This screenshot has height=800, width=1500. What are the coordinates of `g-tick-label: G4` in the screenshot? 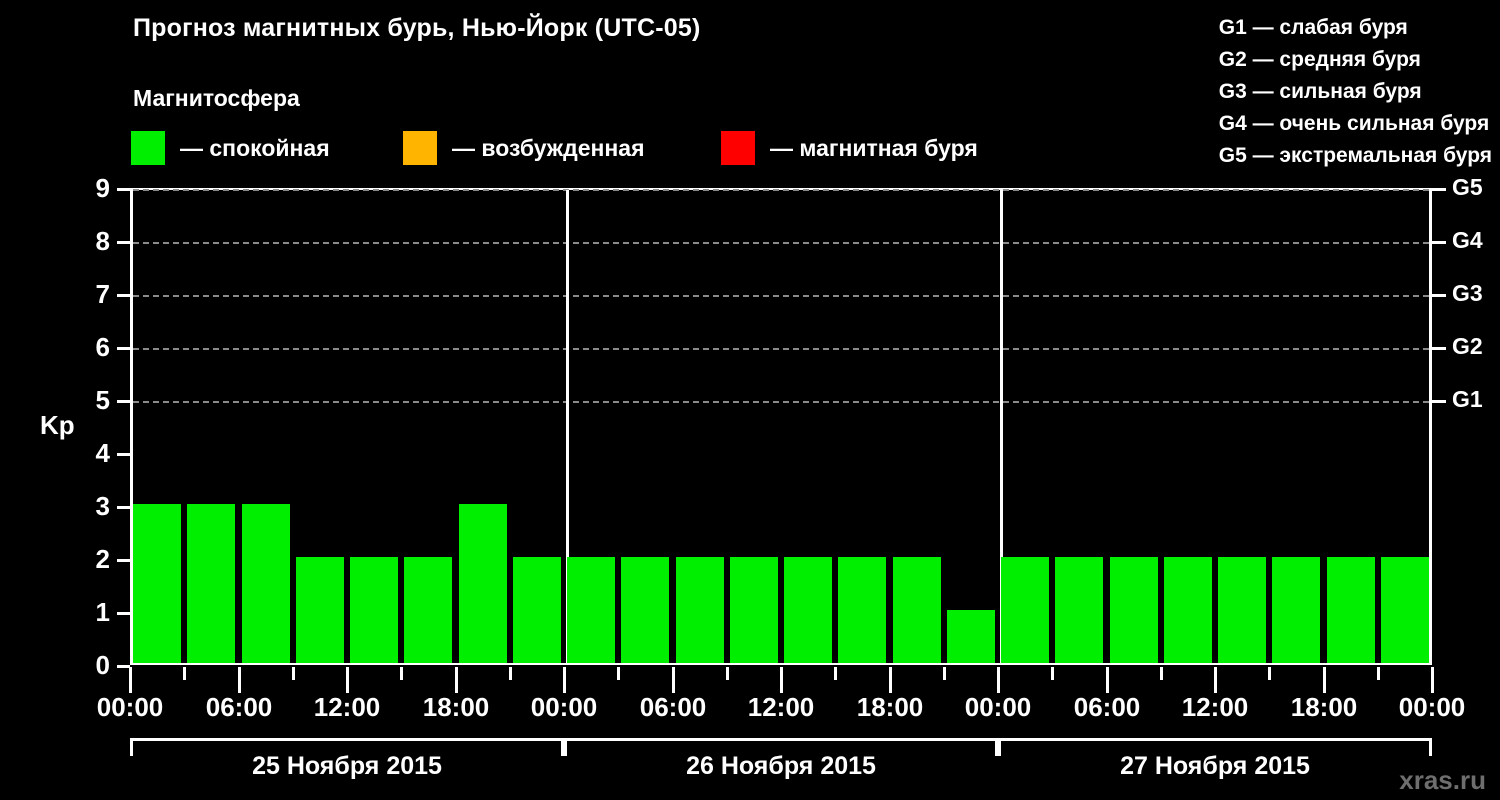 It's located at (1467, 240).